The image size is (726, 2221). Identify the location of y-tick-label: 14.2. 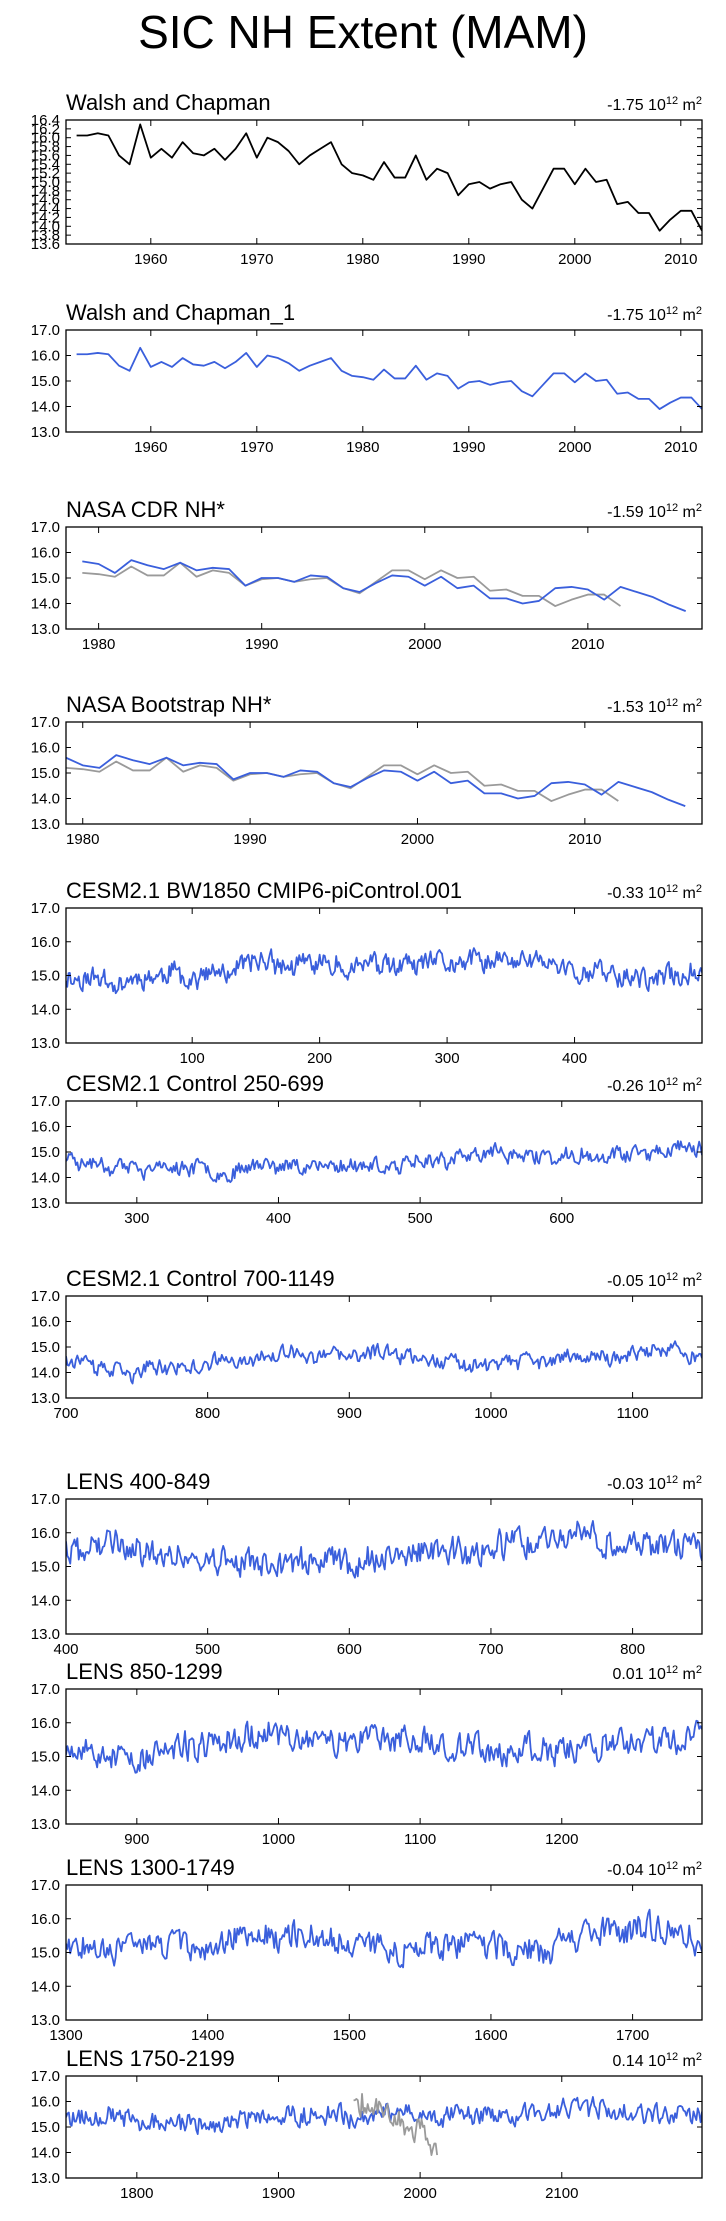
(45, 217).